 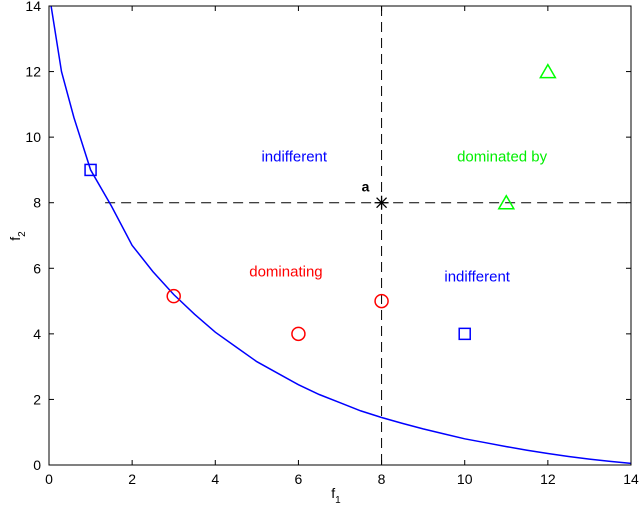 I want to click on y-tick-label-1: 2, so click(x=37, y=399).